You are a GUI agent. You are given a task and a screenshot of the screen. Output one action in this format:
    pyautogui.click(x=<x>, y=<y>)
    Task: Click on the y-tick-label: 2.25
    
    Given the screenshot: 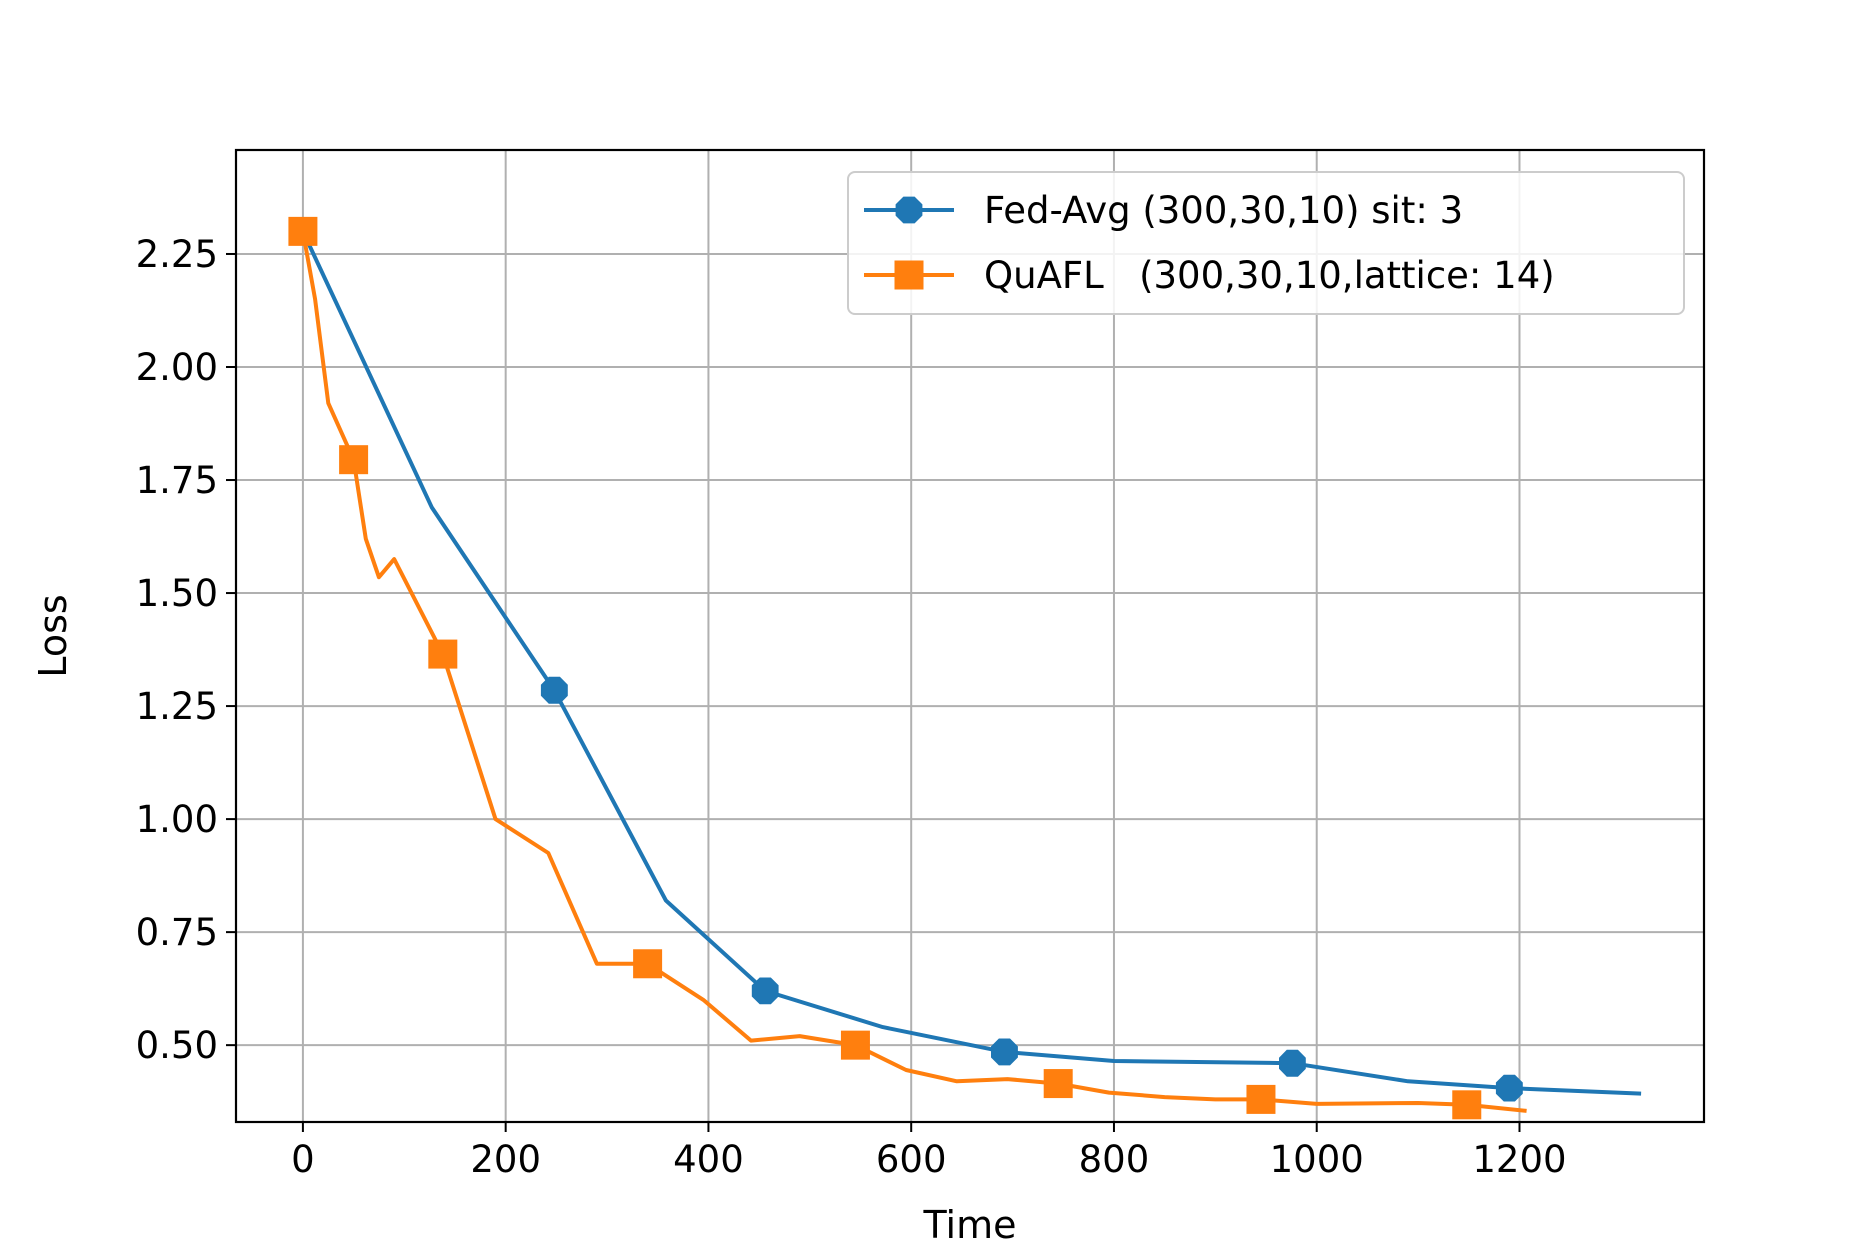 What is the action you would take?
    pyautogui.click(x=177, y=254)
    